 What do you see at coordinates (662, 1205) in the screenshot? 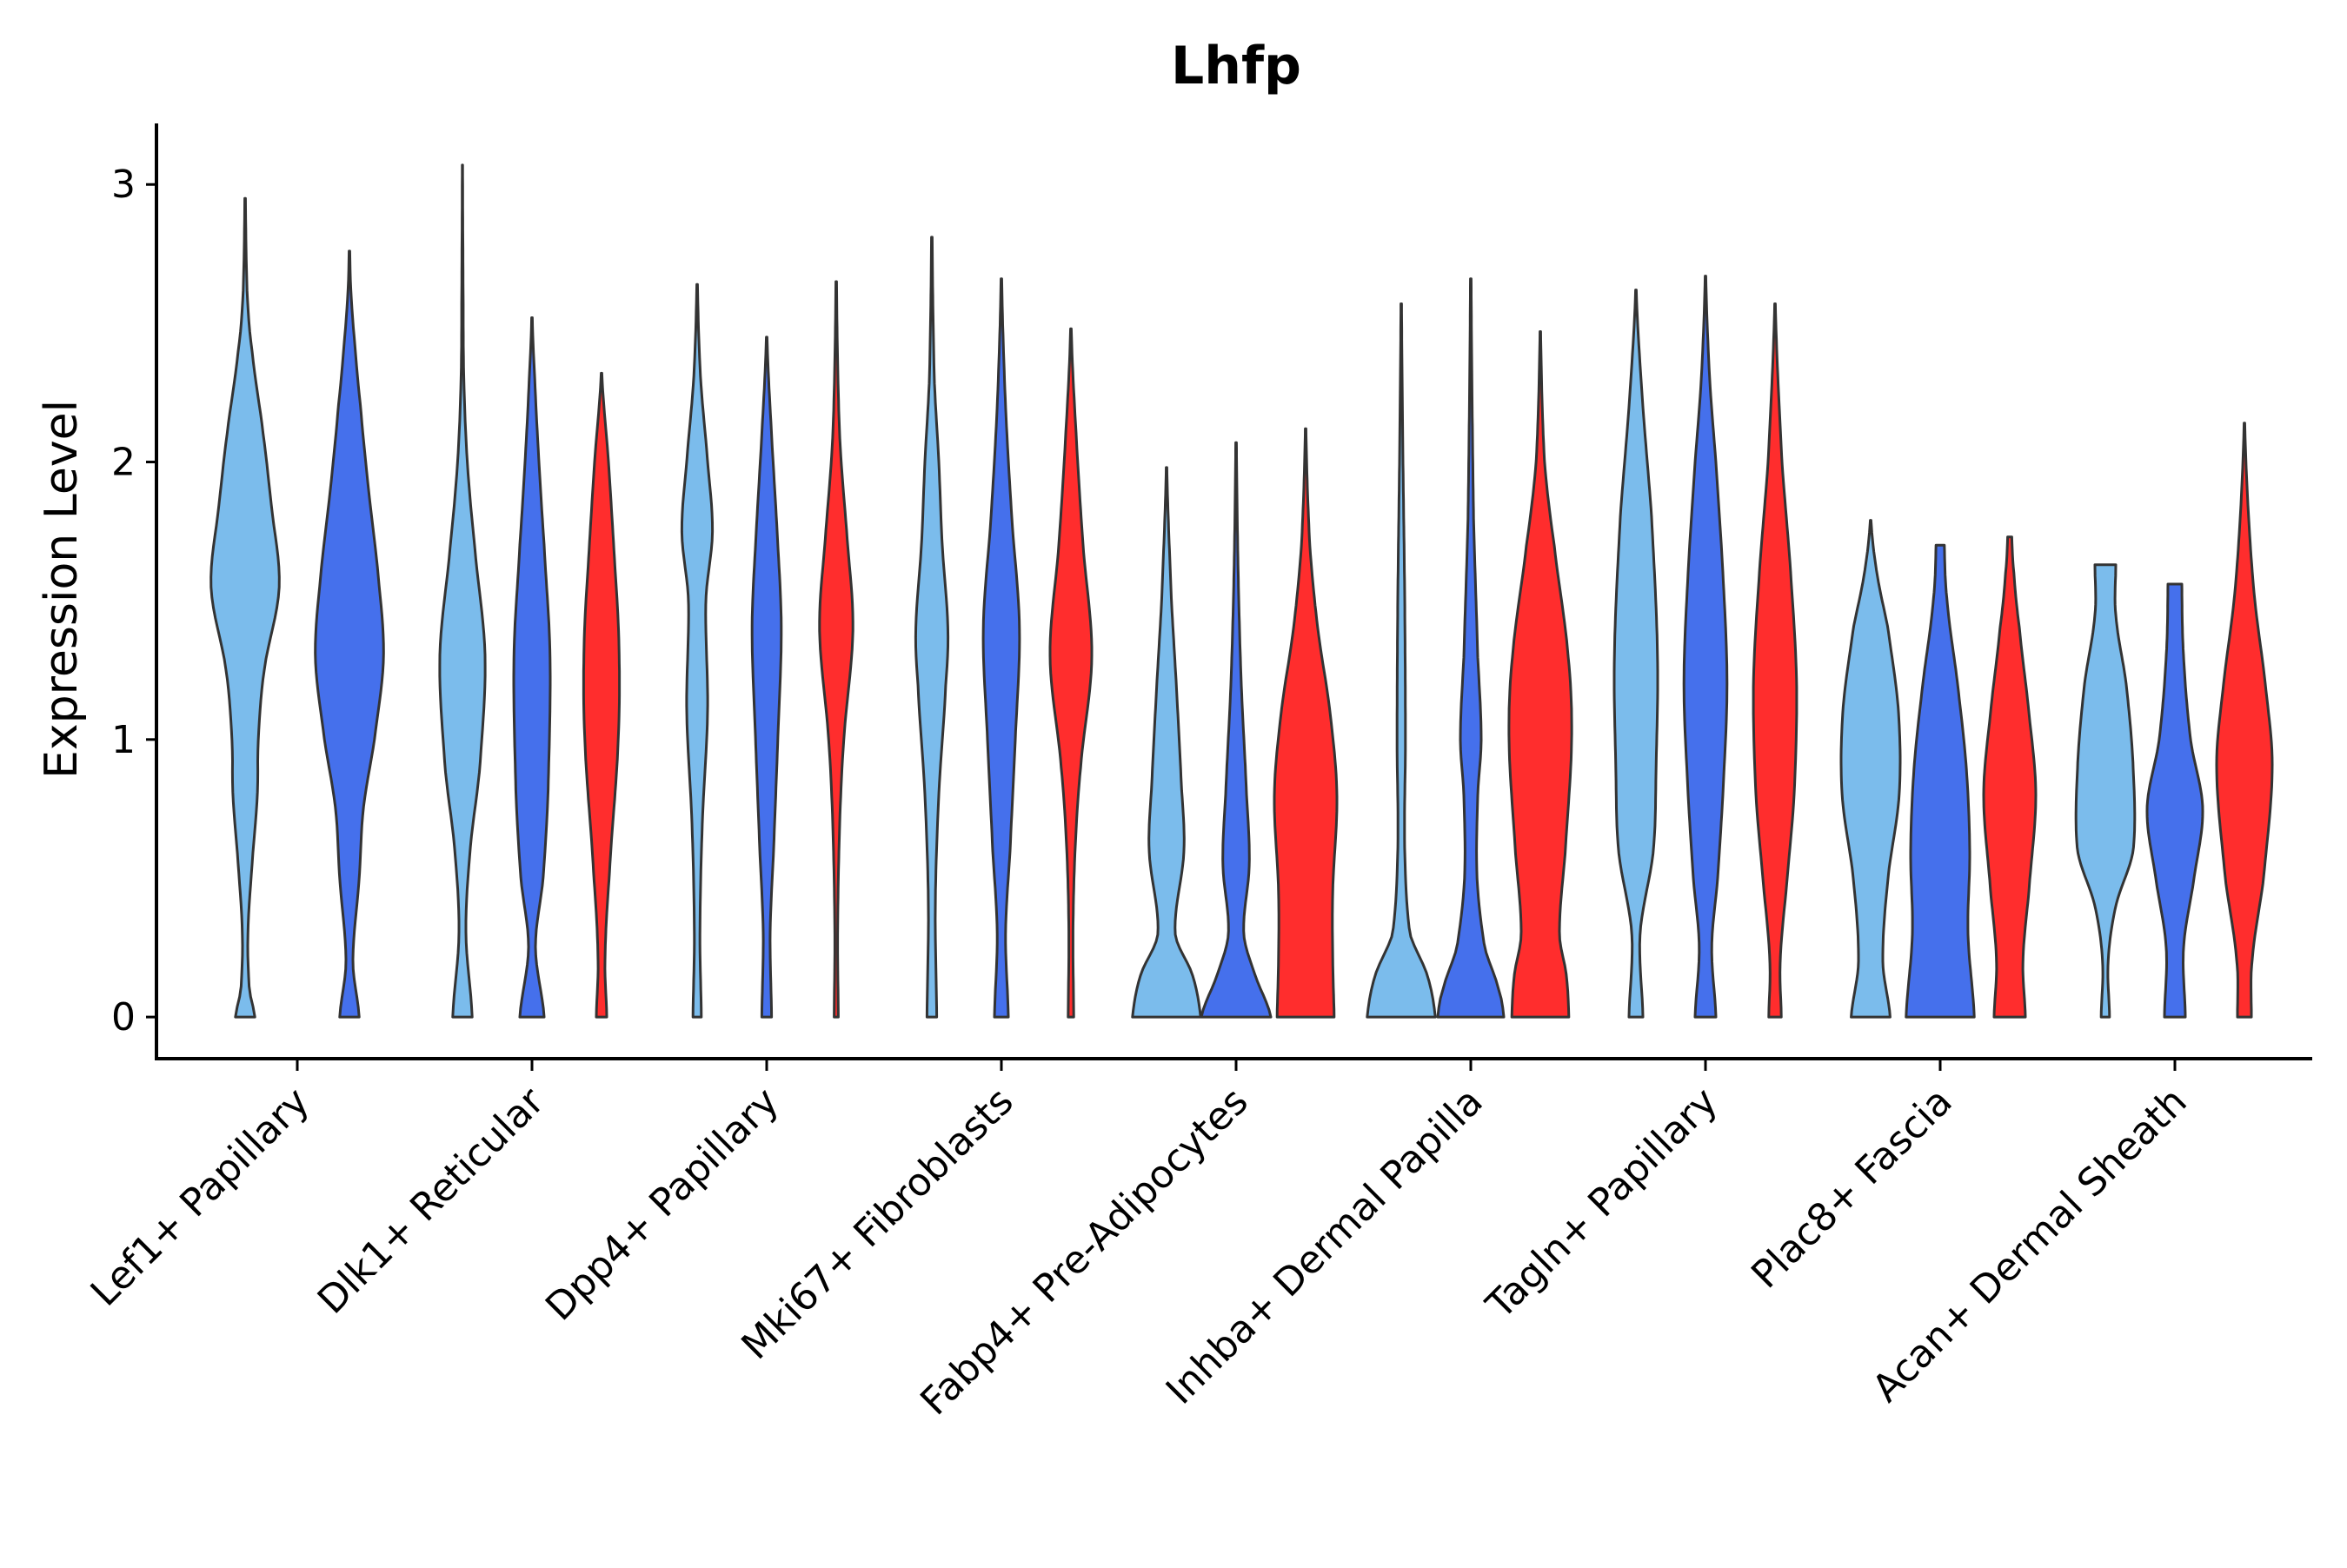
I see `x-tick-label: Dpp4+ Papillary` at bounding box center [662, 1205].